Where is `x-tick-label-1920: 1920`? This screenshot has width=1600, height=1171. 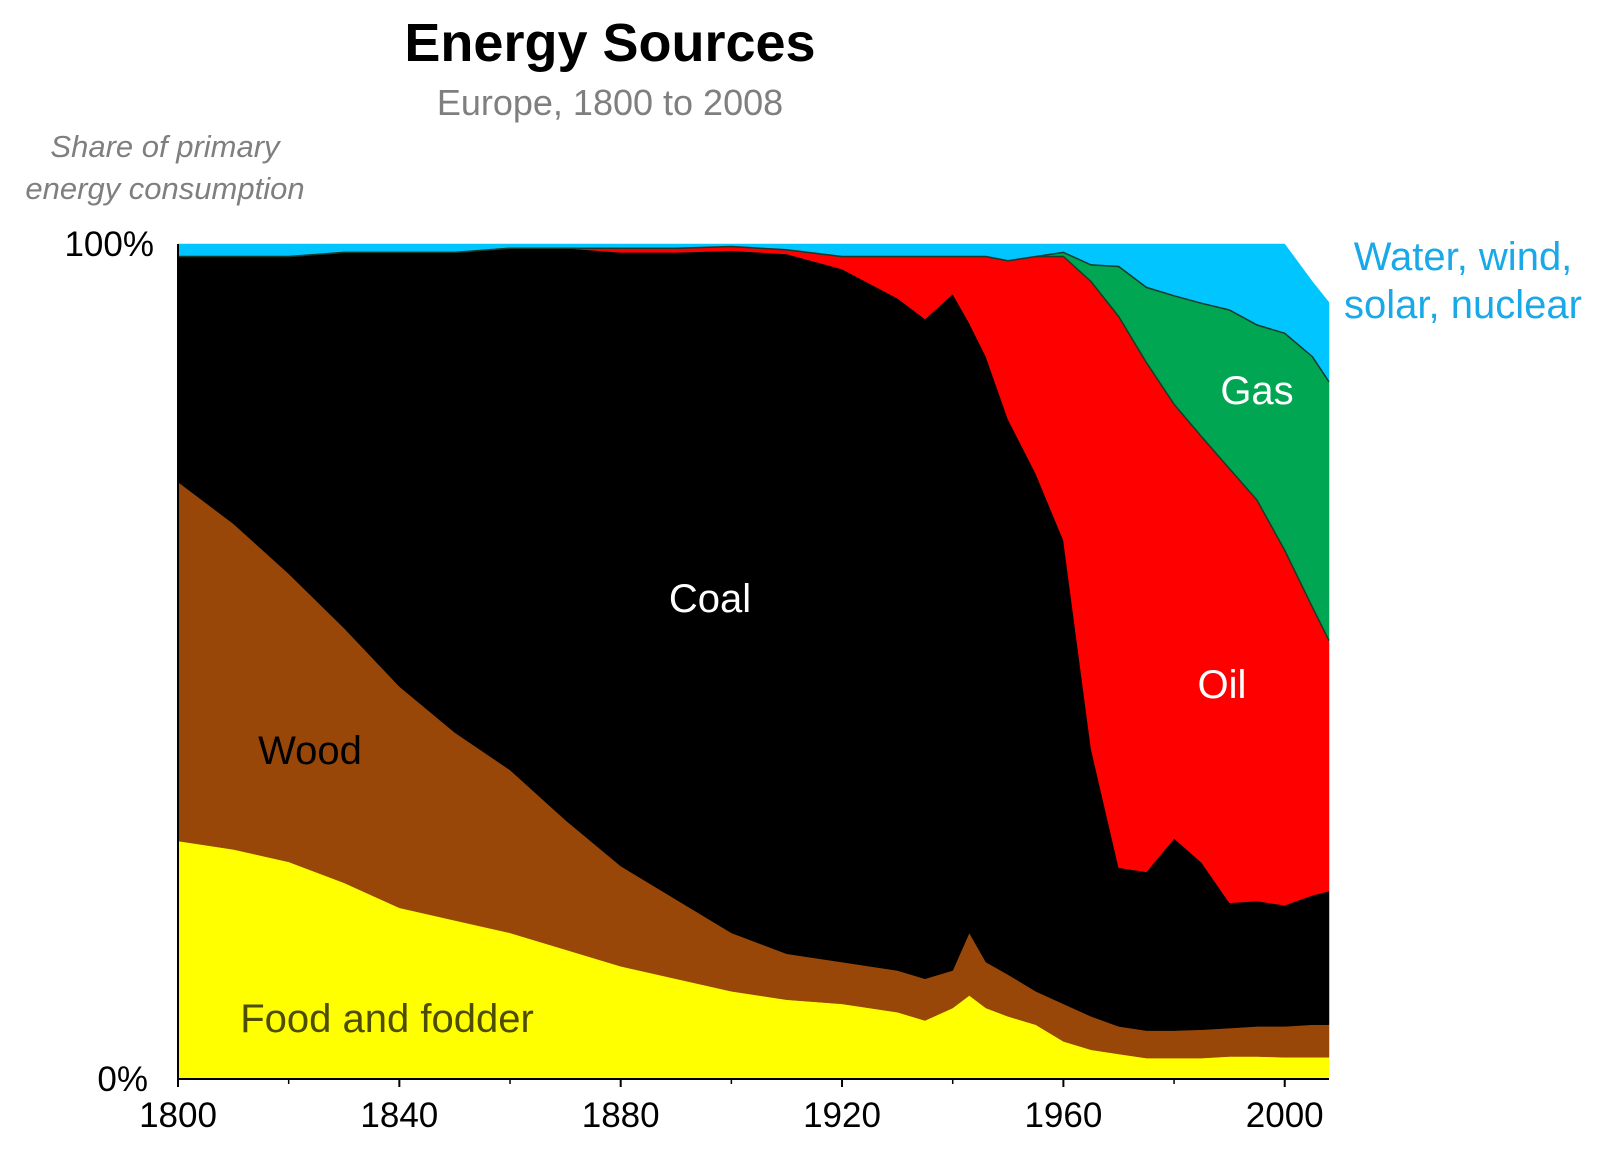
x-tick-label-1920: 1920 is located at coordinates (842, 1115).